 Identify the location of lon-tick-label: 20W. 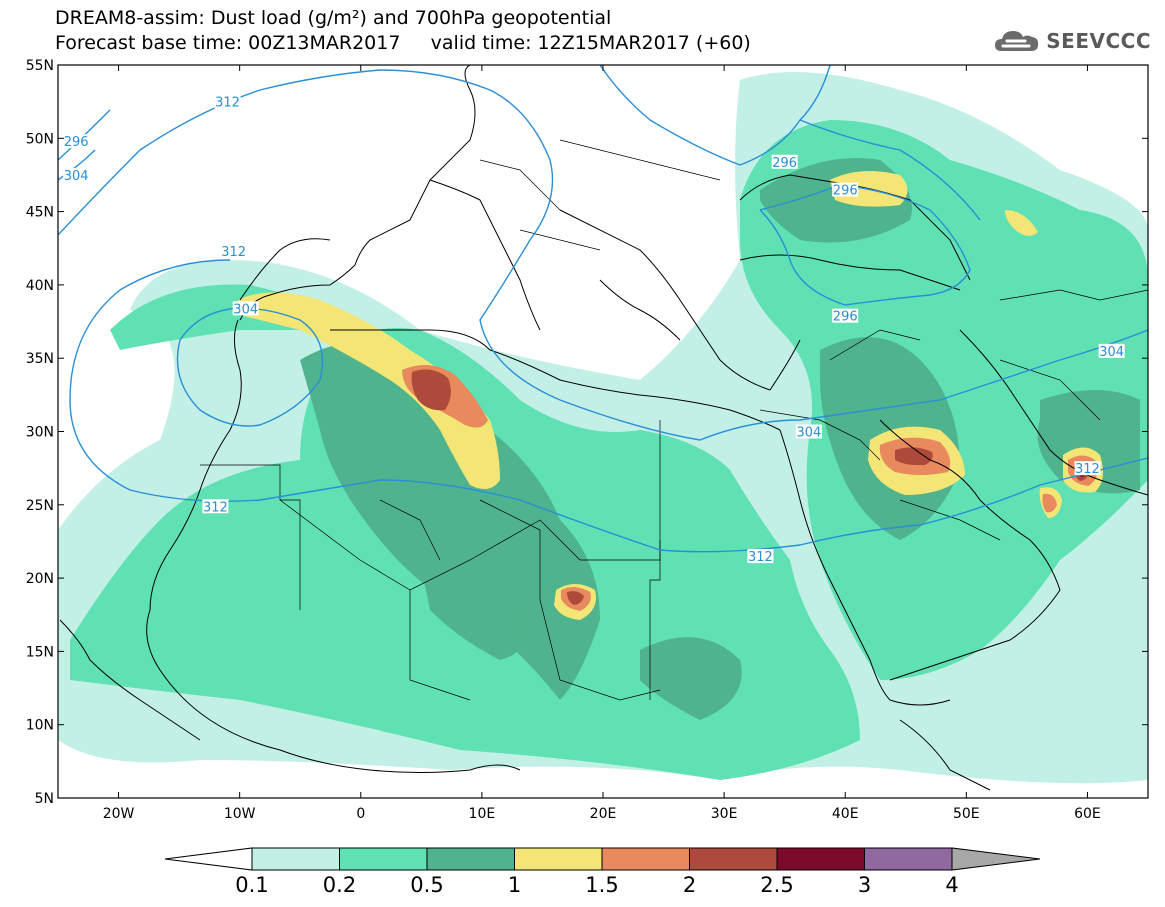
(119, 814).